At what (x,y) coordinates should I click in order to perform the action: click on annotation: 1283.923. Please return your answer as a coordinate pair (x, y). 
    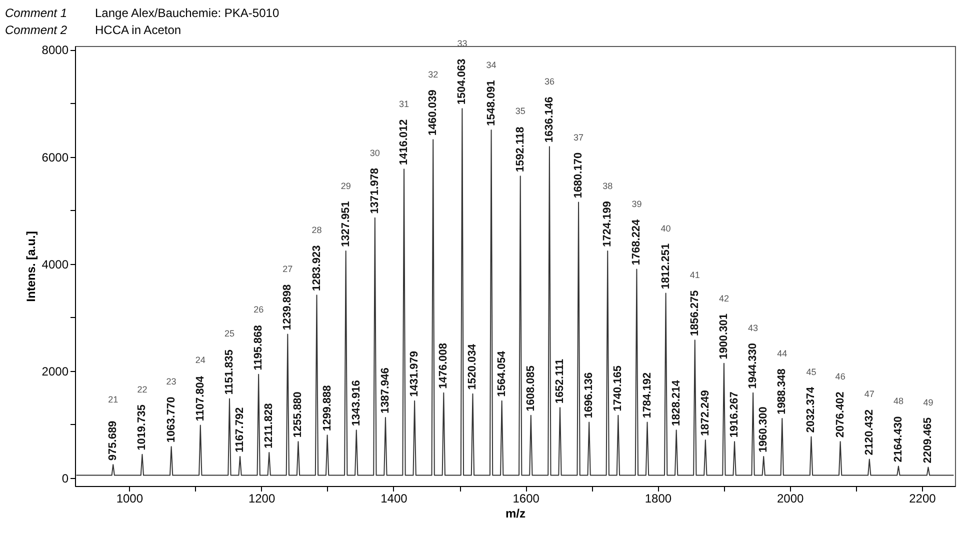
    Looking at the image, I should click on (316, 268).